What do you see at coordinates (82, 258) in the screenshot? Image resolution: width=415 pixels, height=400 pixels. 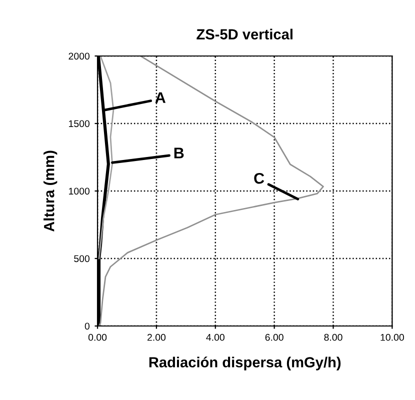 I see `y-tick-label: 500` at bounding box center [82, 258].